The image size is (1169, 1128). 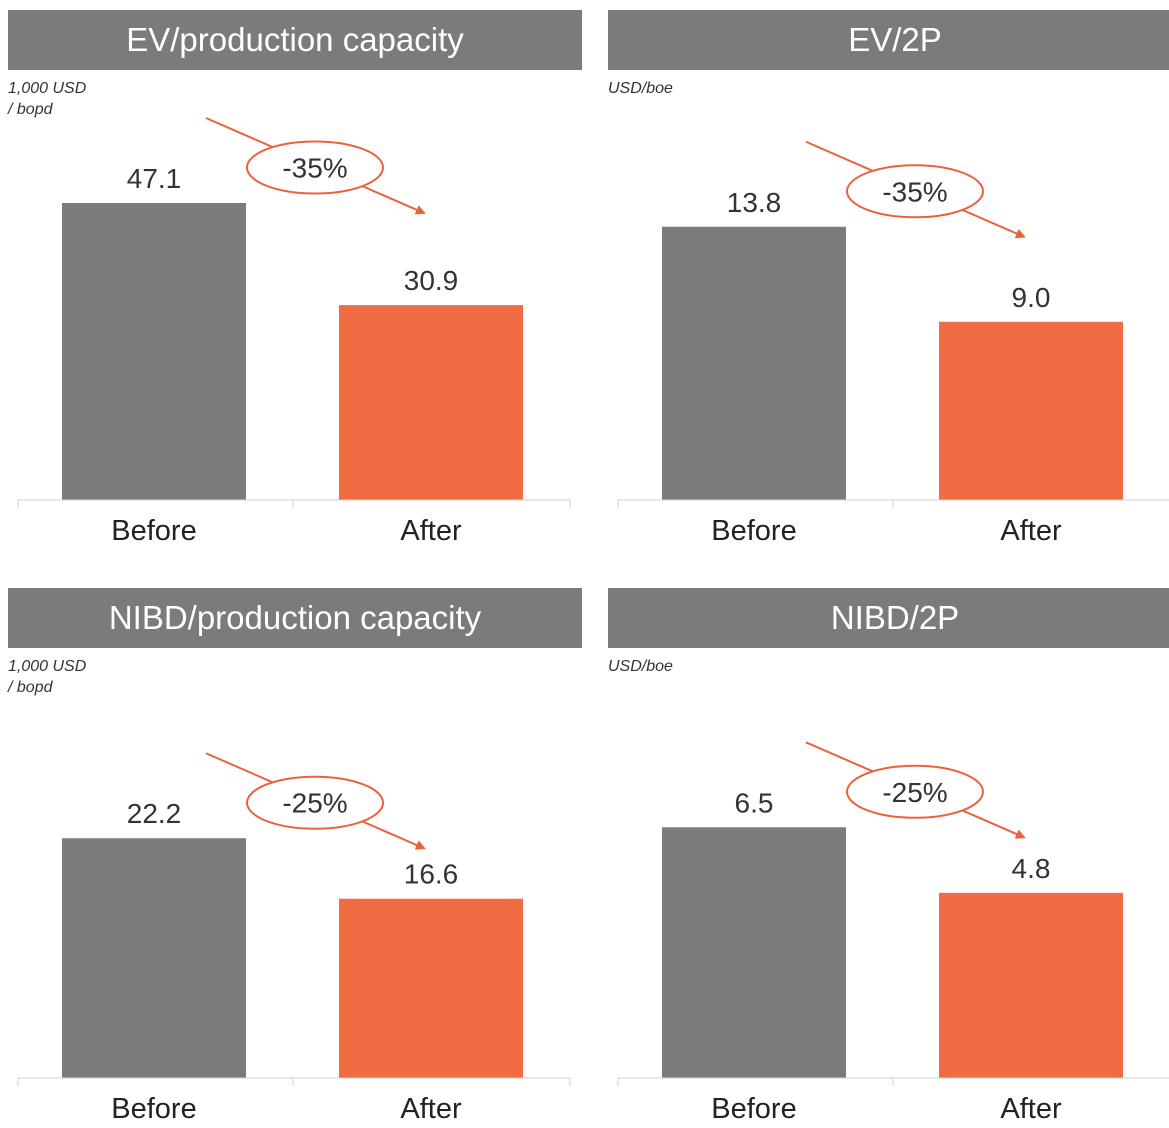 I want to click on value-label-after: 4.8, so click(x=1031, y=868).